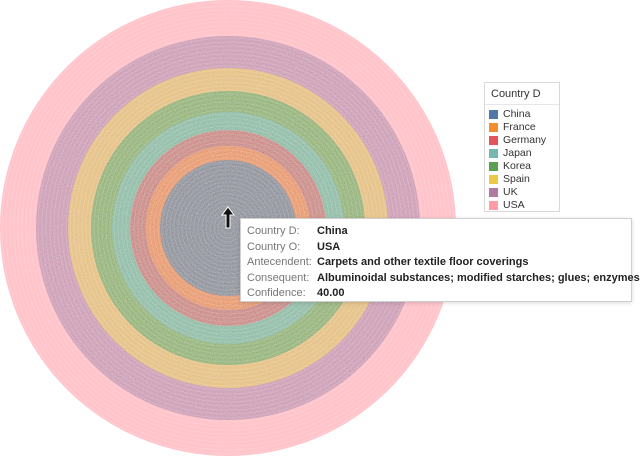  I want to click on legend-label: Germany, so click(525, 140).